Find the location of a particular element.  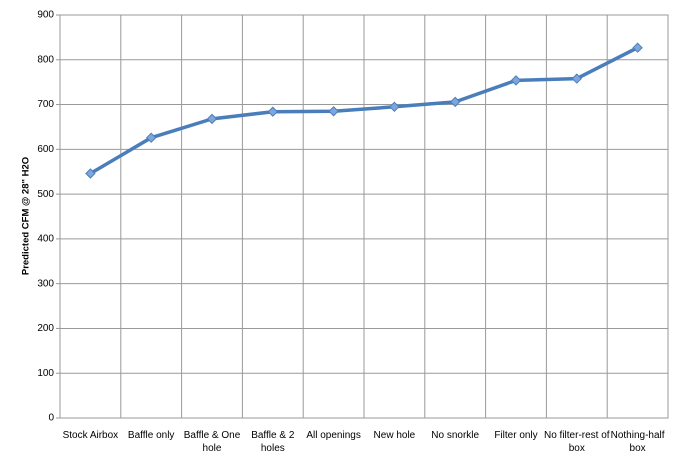

y-axis-label: Predicted CFM @ 28" H2O is located at coordinates (26, 216).